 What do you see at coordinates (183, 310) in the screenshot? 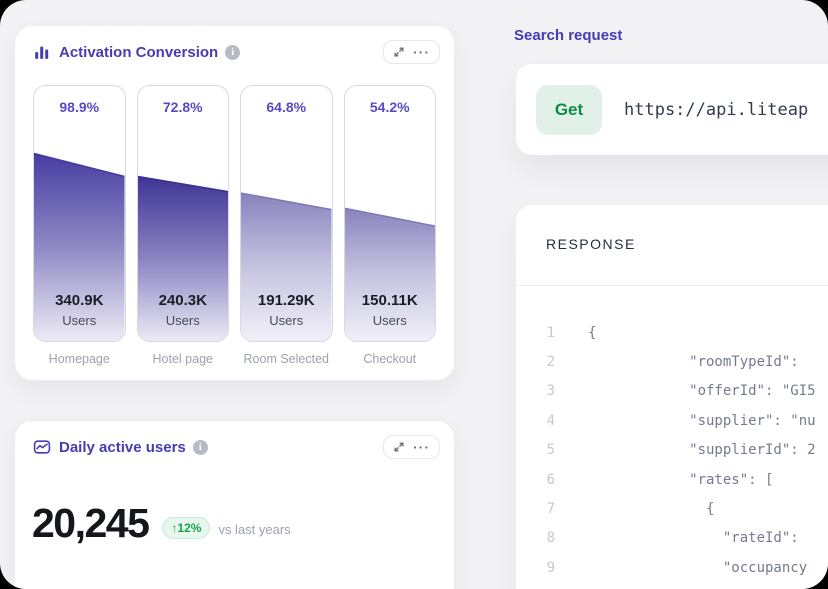
I see `stage-stats: 240.3K Users` at bounding box center [183, 310].